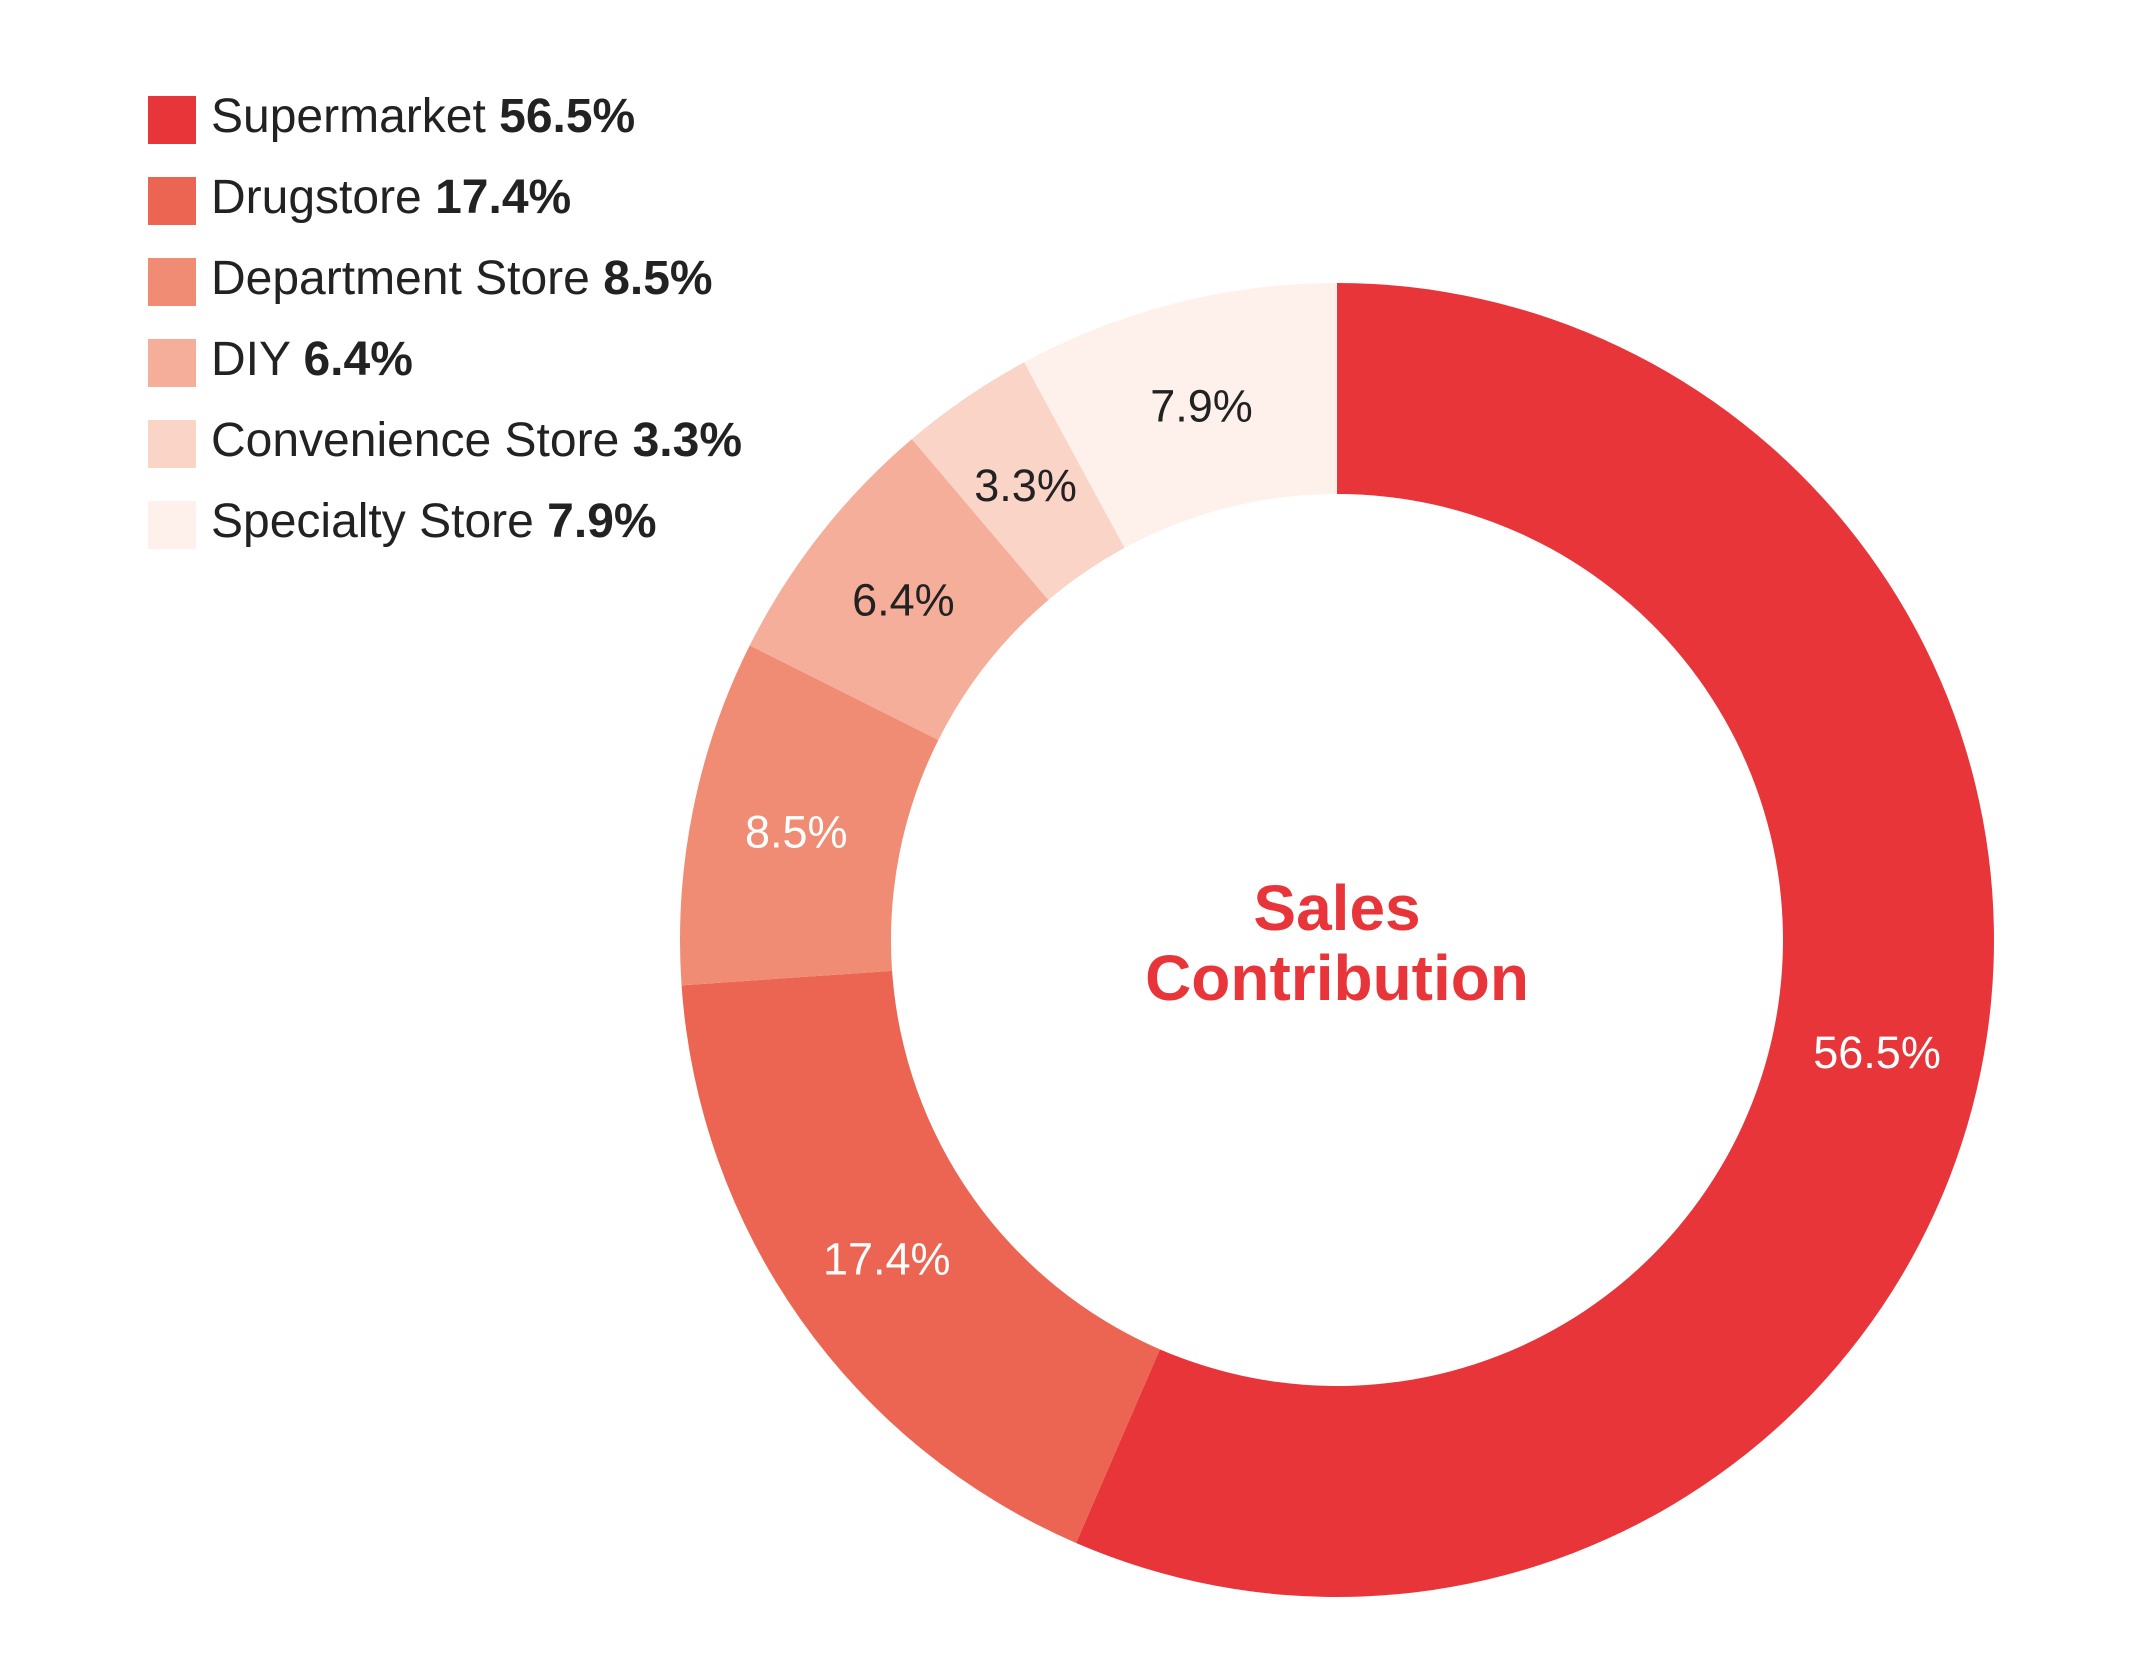 This screenshot has width=2133, height=1667. Describe the element at coordinates (1025, 485) in the screenshot. I see `slice-label-convenience-store: 3.3%` at that location.